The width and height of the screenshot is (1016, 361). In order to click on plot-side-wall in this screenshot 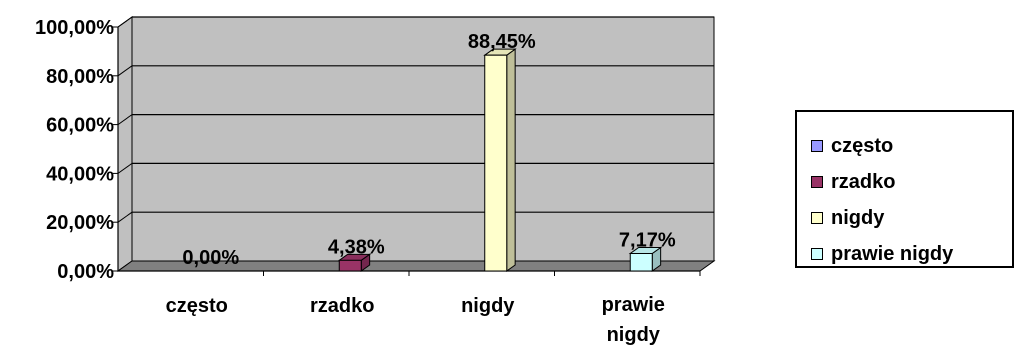, I will do `click(125, 144)`.